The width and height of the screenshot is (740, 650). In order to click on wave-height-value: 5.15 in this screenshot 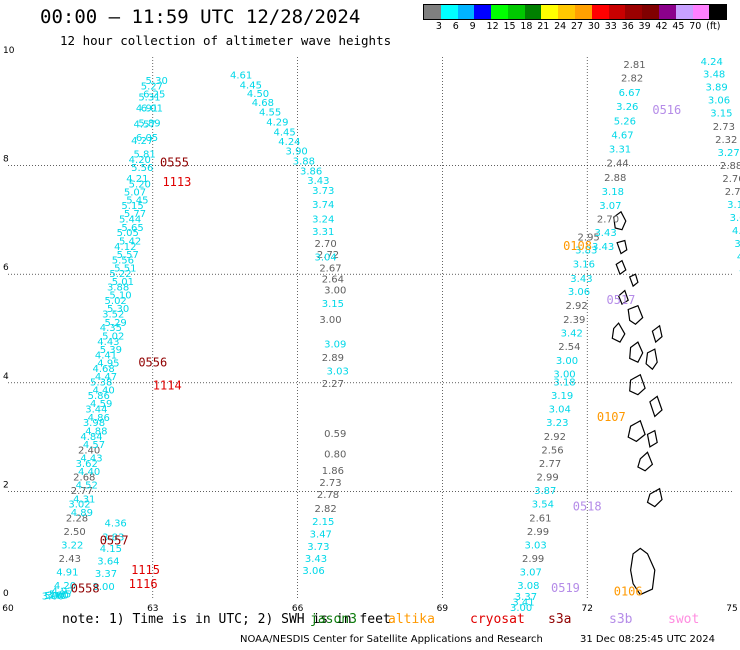, I will do `click(132, 206)`.